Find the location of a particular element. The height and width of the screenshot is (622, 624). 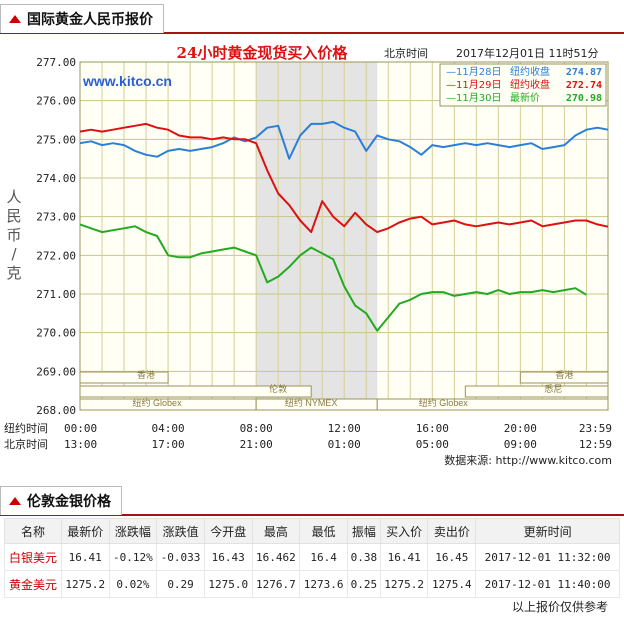

column-header: 买入价 is located at coordinates (404, 531).